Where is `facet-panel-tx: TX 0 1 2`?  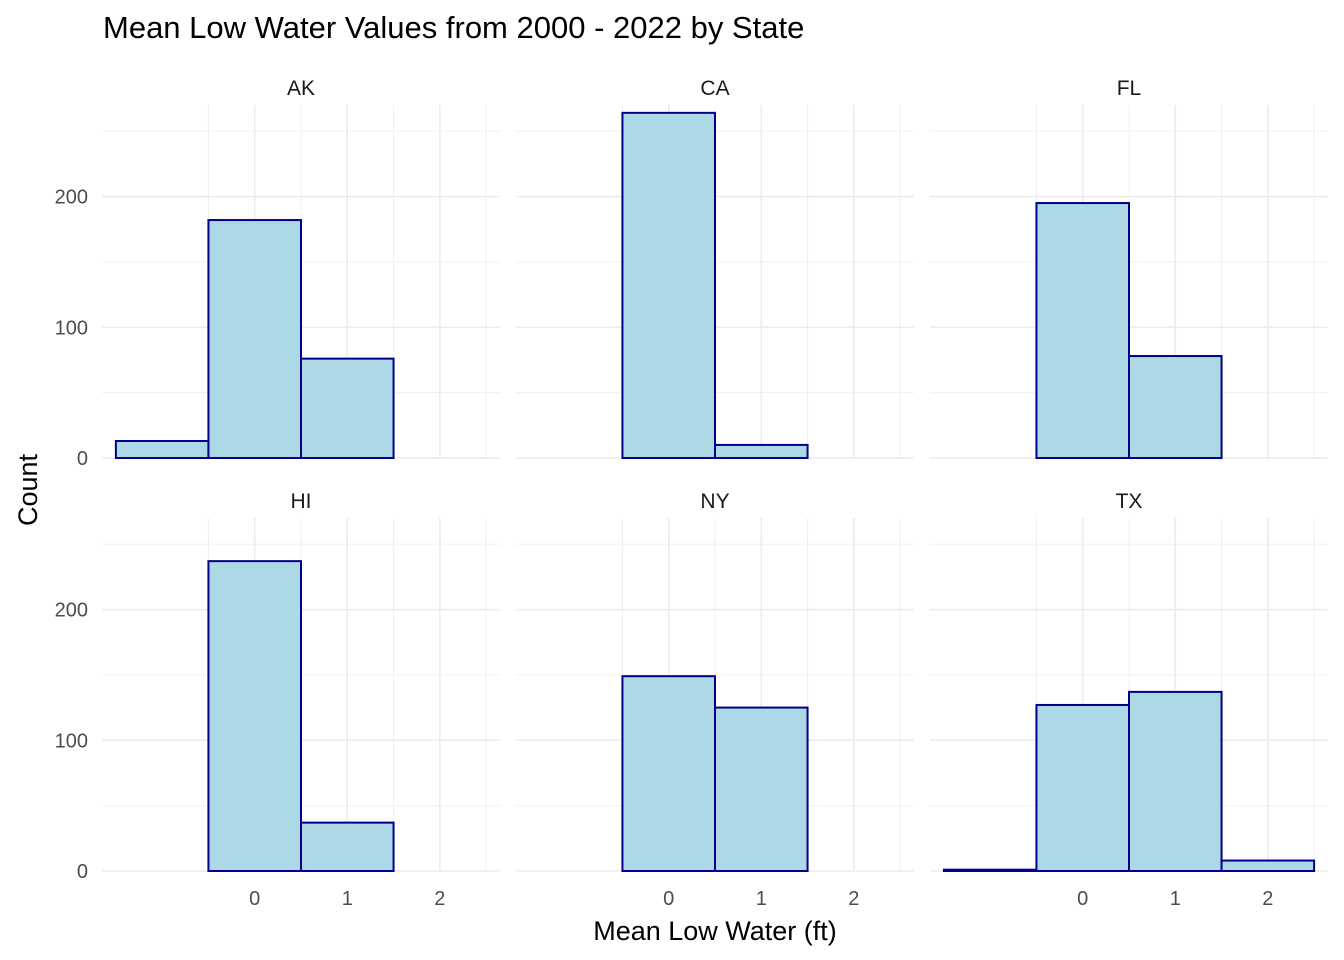
facet-panel-tx: TX 0 1 2 is located at coordinates (1129, 700).